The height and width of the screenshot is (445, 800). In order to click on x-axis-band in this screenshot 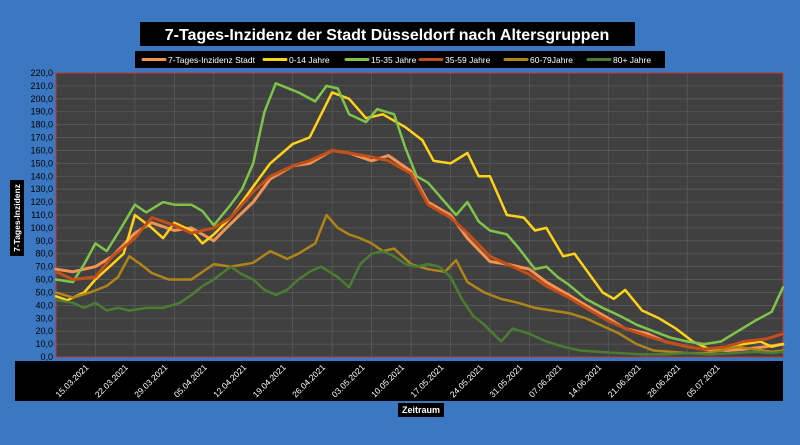, I will do `click(399, 381)`.